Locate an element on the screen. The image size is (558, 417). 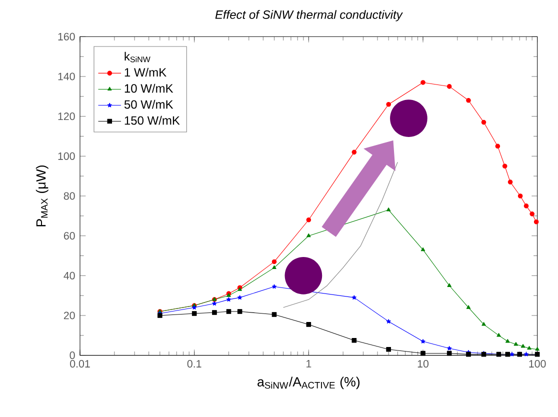
y-tick-label: 40 is located at coordinates (69, 276).